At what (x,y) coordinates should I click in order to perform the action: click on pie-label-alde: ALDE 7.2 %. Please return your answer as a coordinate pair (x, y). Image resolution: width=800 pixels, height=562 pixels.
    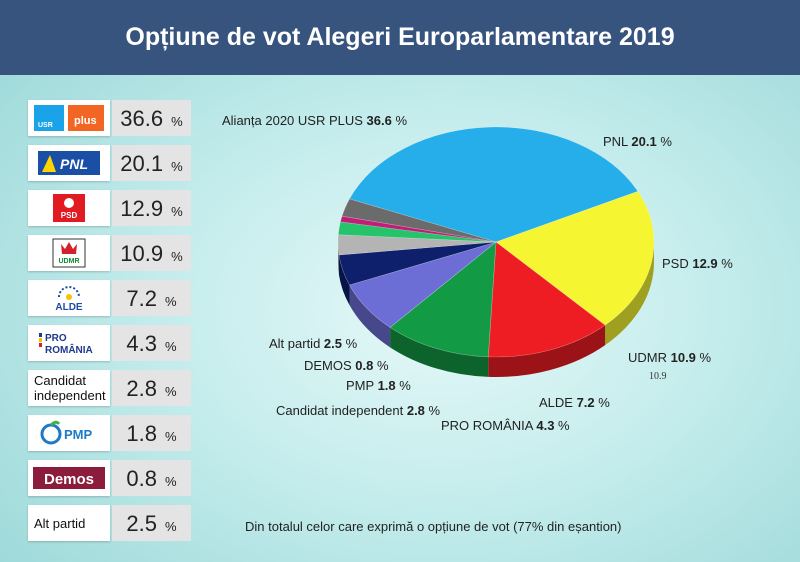
    Looking at the image, I should click on (574, 402).